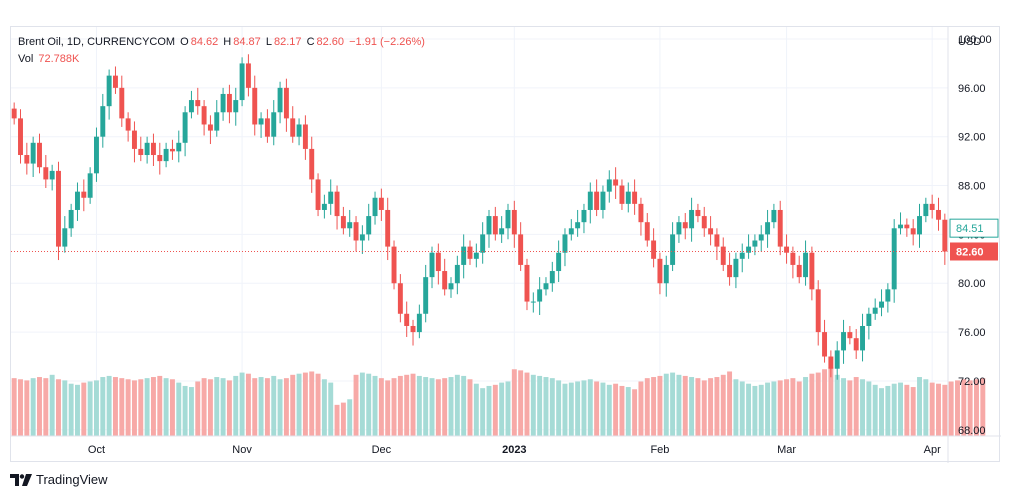 The image size is (1012, 498). Describe the element at coordinates (974, 228) in the screenshot. I see `prev-price-badge` at that location.